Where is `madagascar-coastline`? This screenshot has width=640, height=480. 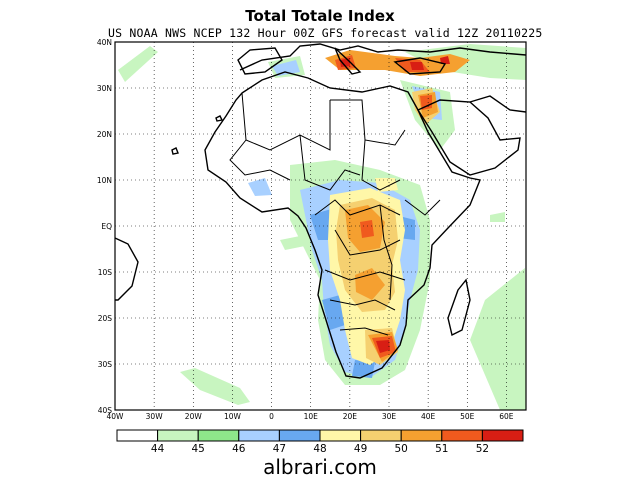
madagascar-coastline is located at coordinates (459, 307).